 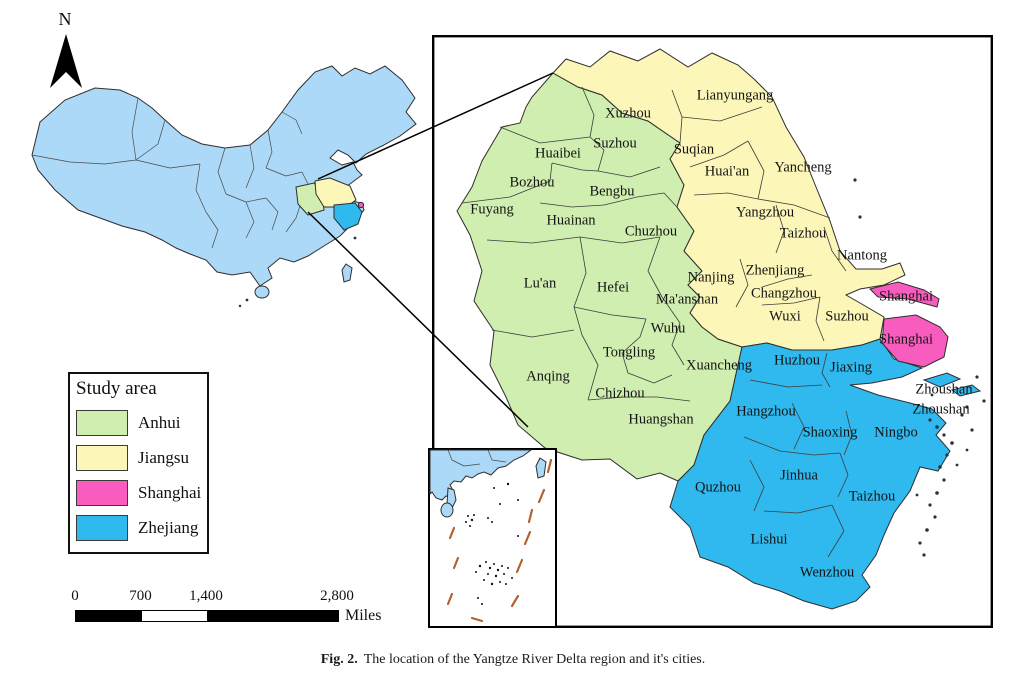 I want to click on coastal-islets, so click(x=913, y=367).